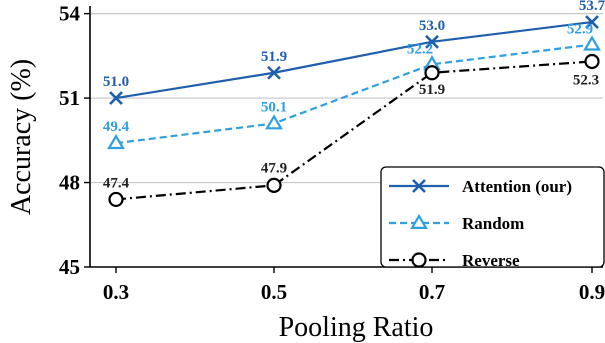 This screenshot has height=343, width=605. Describe the element at coordinates (356, 327) in the screenshot. I see `x-axis-title: Pooling Ratio` at that location.